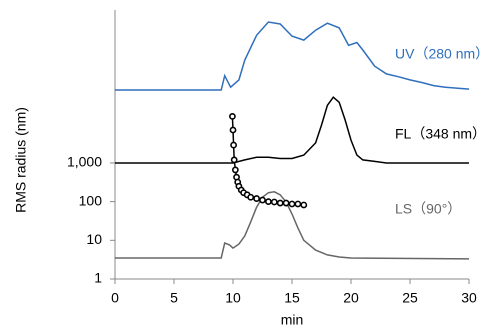  Describe the element at coordinates (233, 298) in the screenshot. I see `x-tick-label: 10` at that location.